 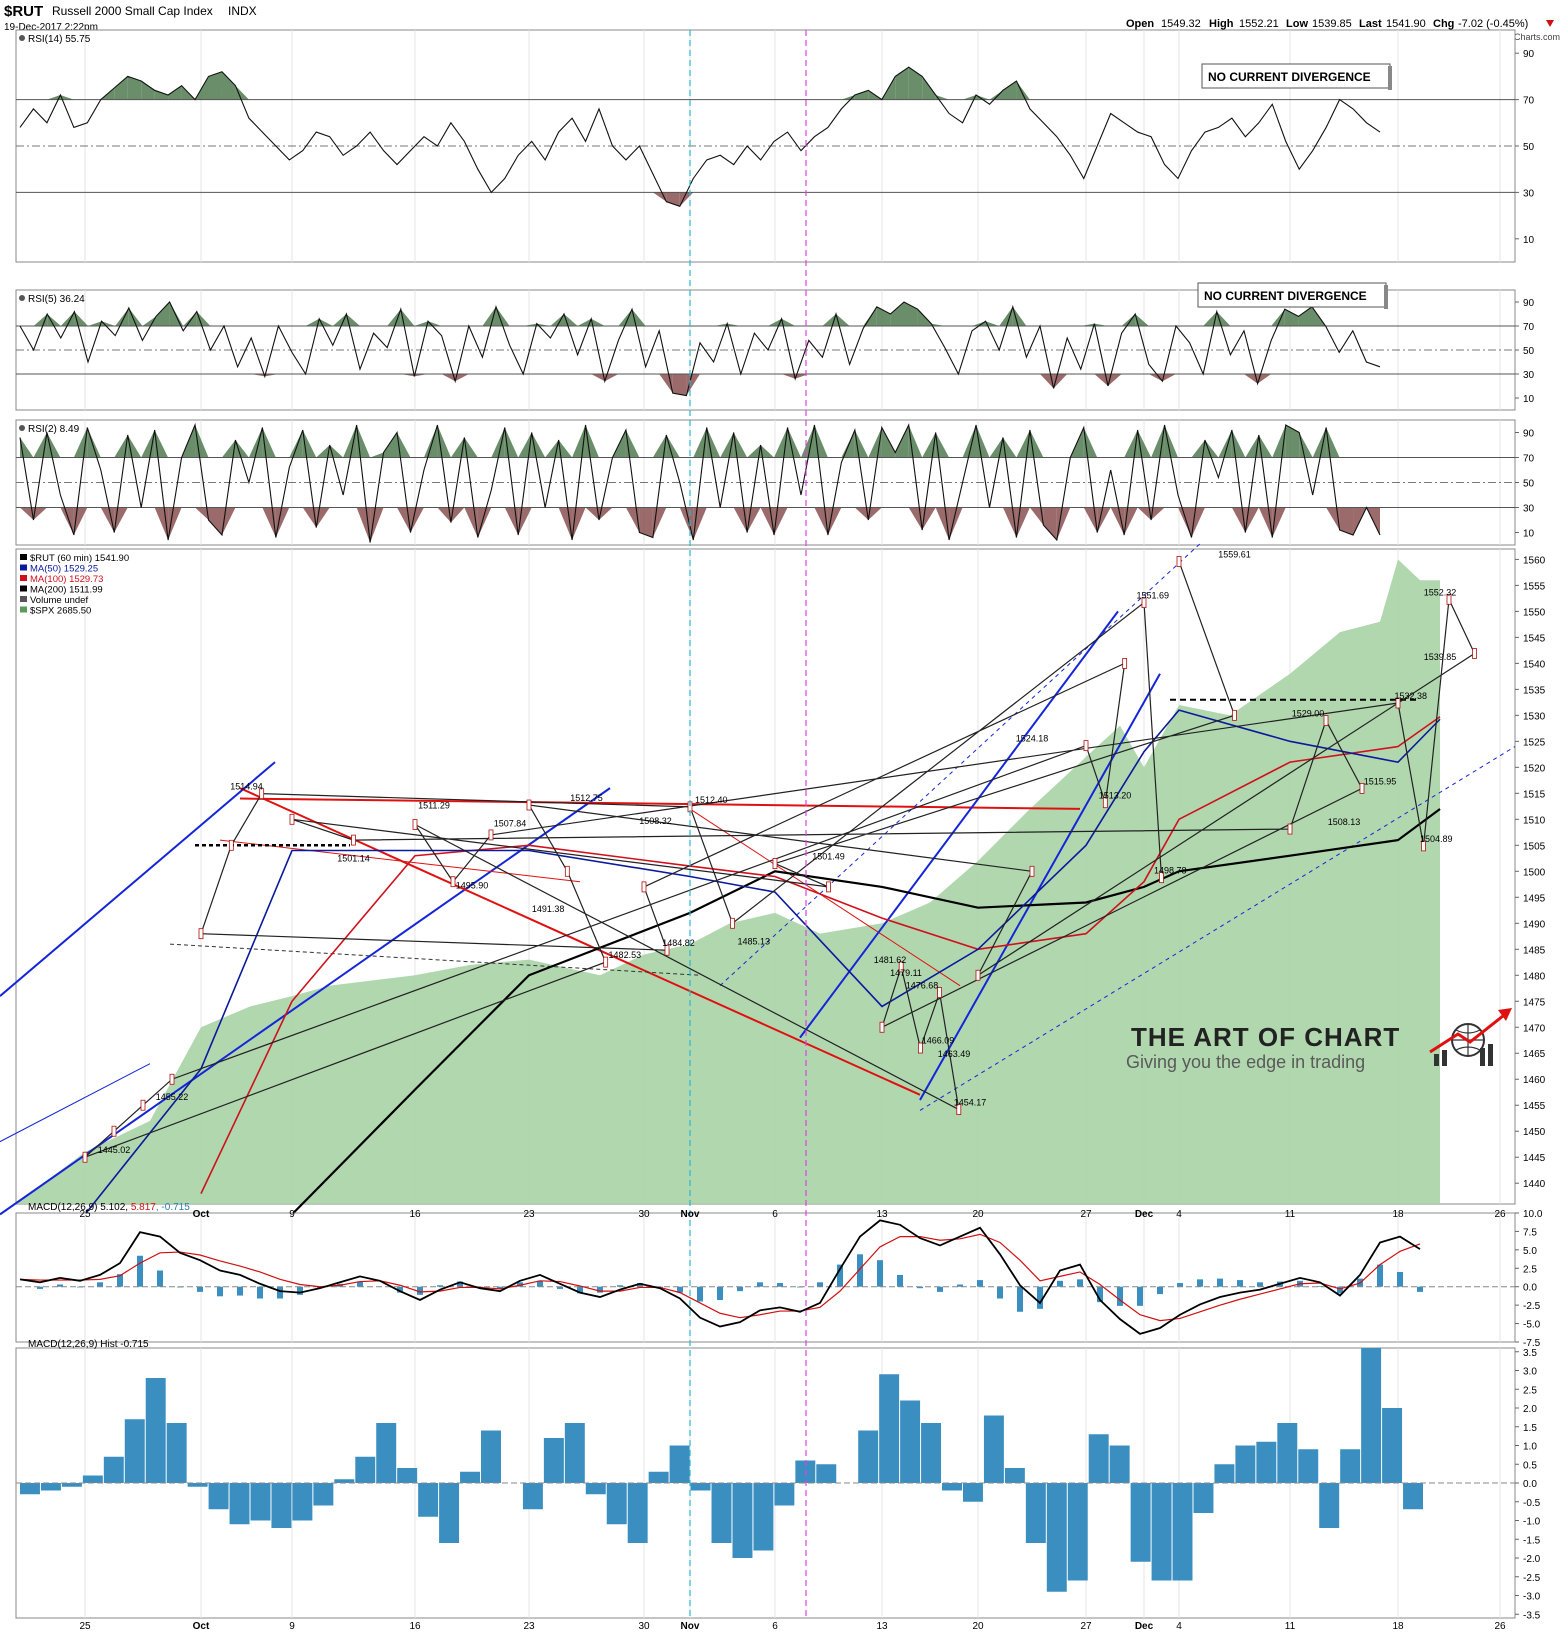 I want to click on price-label: 1445.02, so click(x=114, y=1150).